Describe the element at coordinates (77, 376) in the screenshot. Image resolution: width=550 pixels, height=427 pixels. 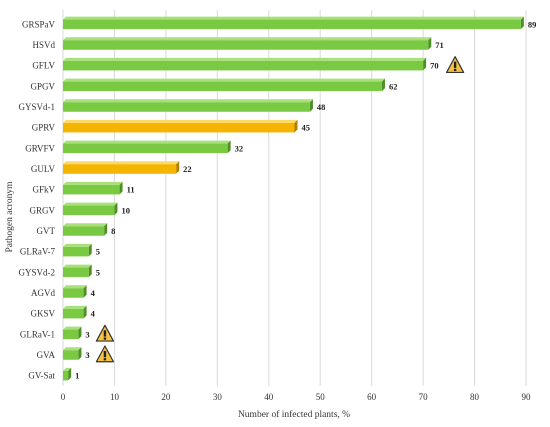
I see `value-label: 1` at that location.